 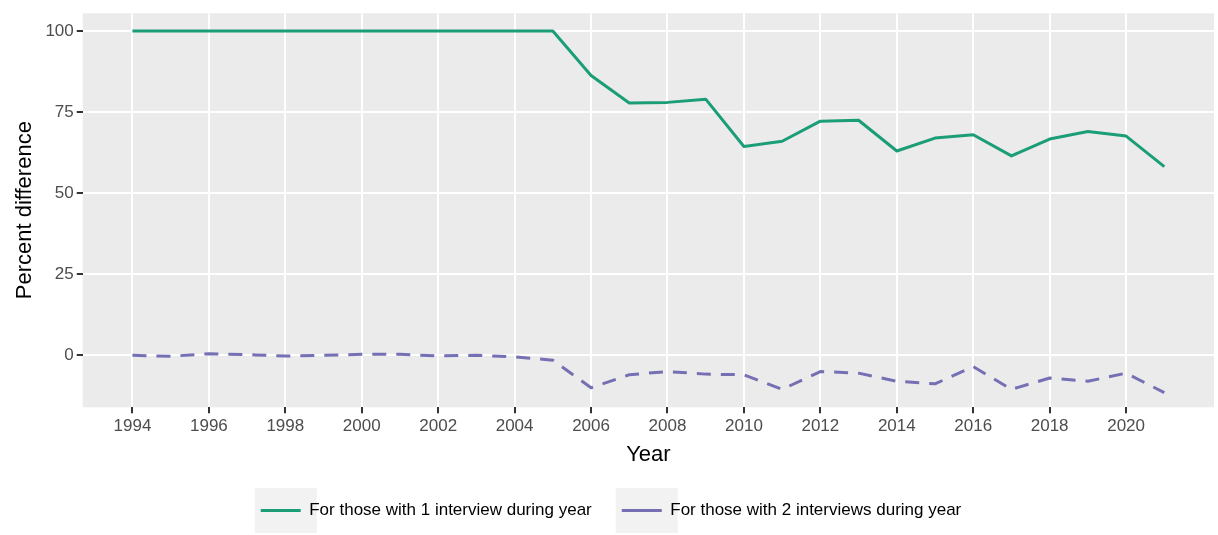 What do you see at coordinates (1126, 426) in the screenshot?
I see `x-tick-label: 2020` at bounding box center [1126, 426].